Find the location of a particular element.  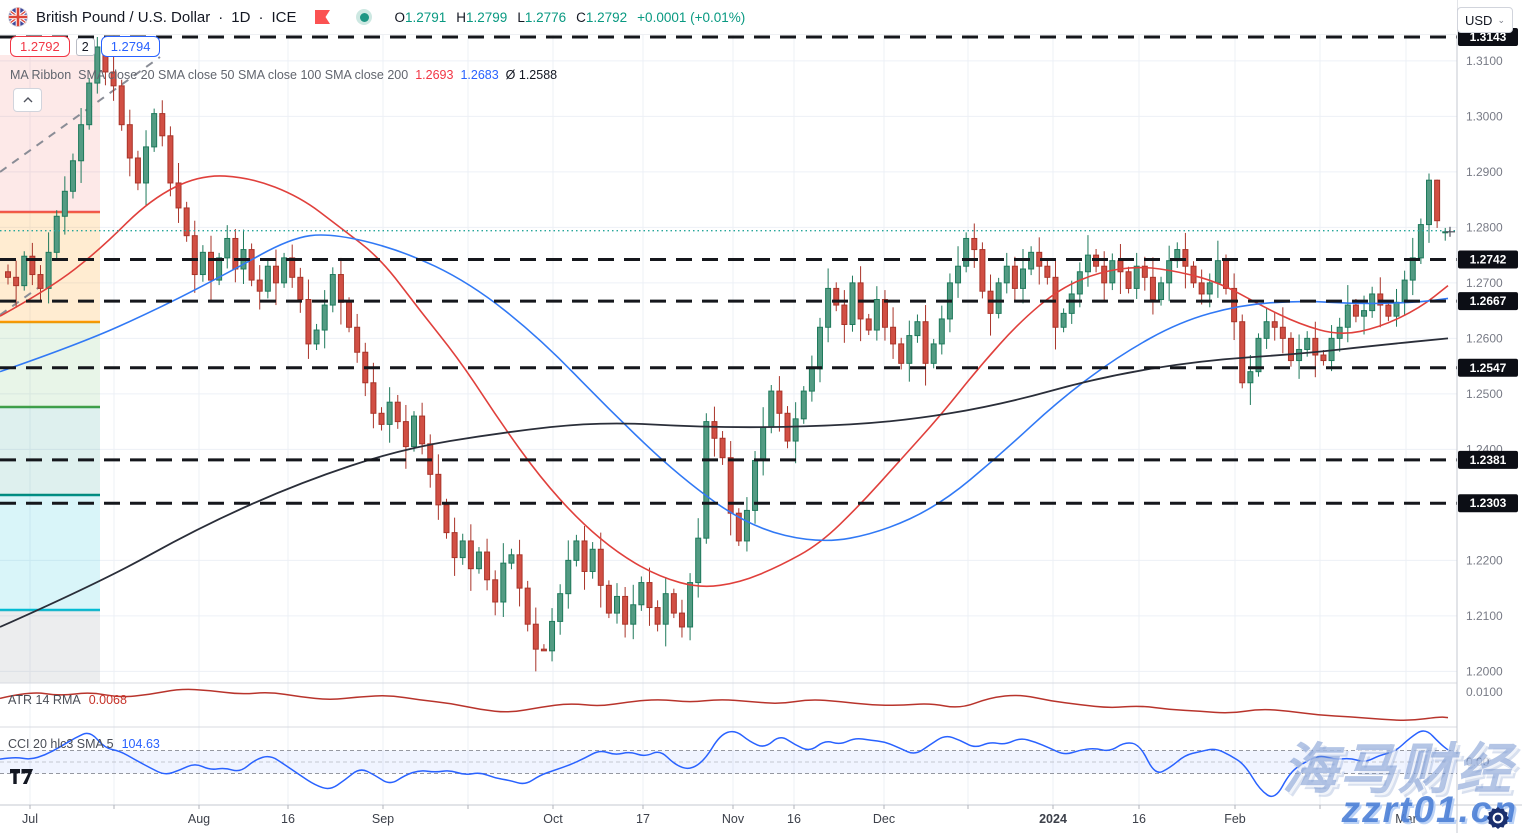

price-tick-label: 1.2800 is located at coordinates (1484, 227).